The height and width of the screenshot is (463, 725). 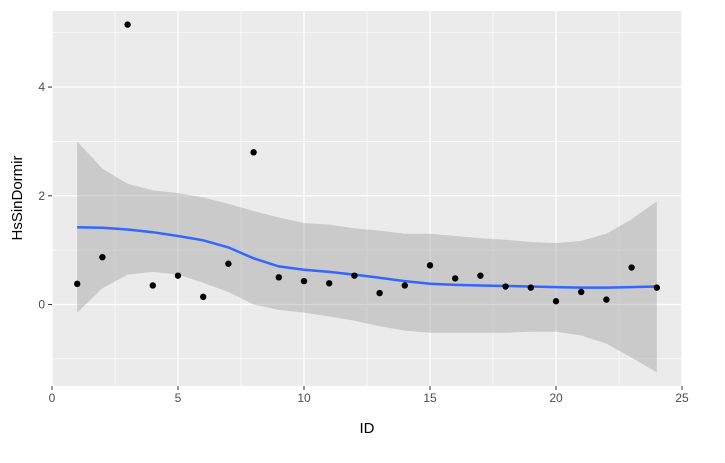 What do you see at coordinates (430, 398) in the screenshot?
I see `x-tick-label: 15` at bounding box center [430, 398].